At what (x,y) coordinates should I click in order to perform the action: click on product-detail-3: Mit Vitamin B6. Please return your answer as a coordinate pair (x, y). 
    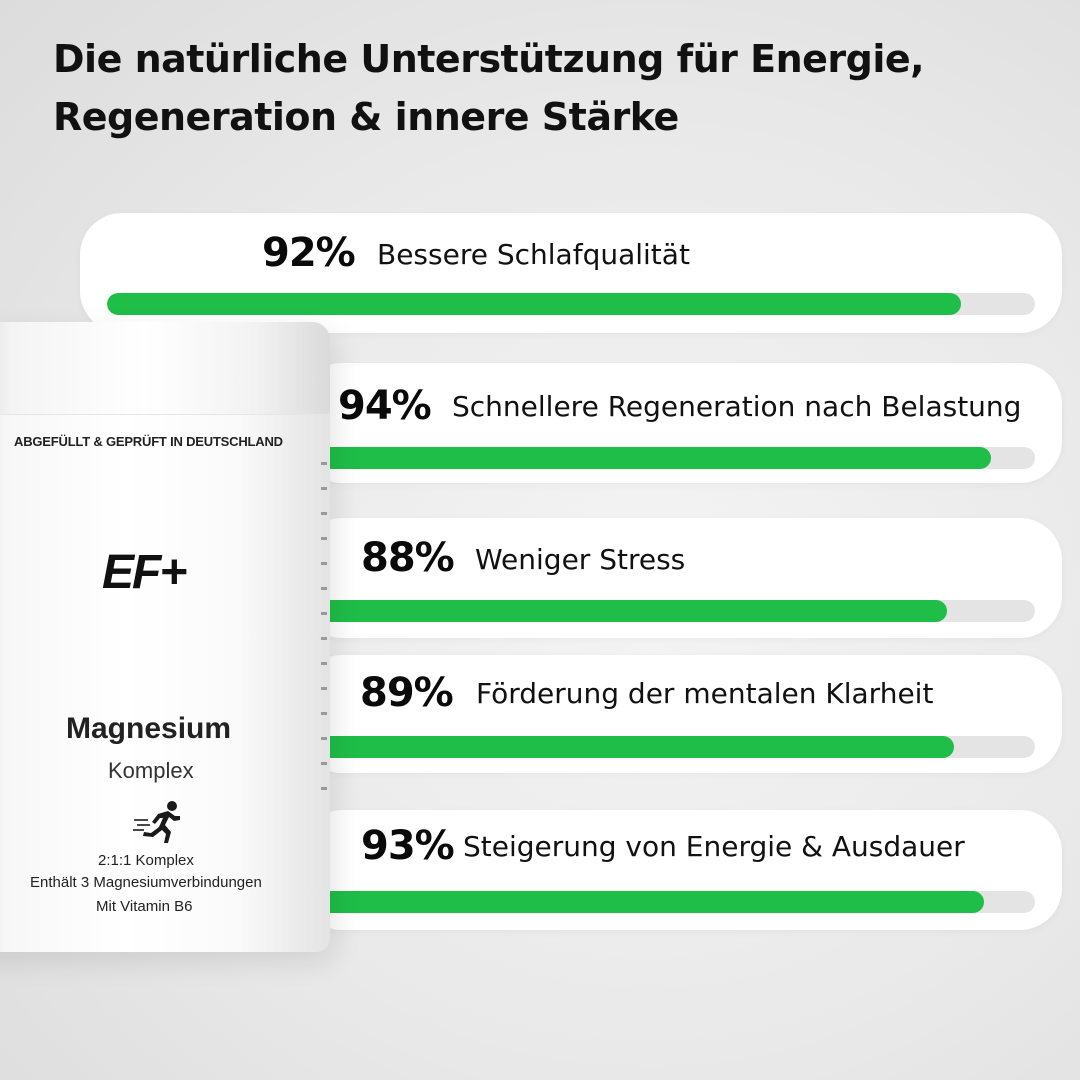
    Looking at the image, I should click on (144, 906).